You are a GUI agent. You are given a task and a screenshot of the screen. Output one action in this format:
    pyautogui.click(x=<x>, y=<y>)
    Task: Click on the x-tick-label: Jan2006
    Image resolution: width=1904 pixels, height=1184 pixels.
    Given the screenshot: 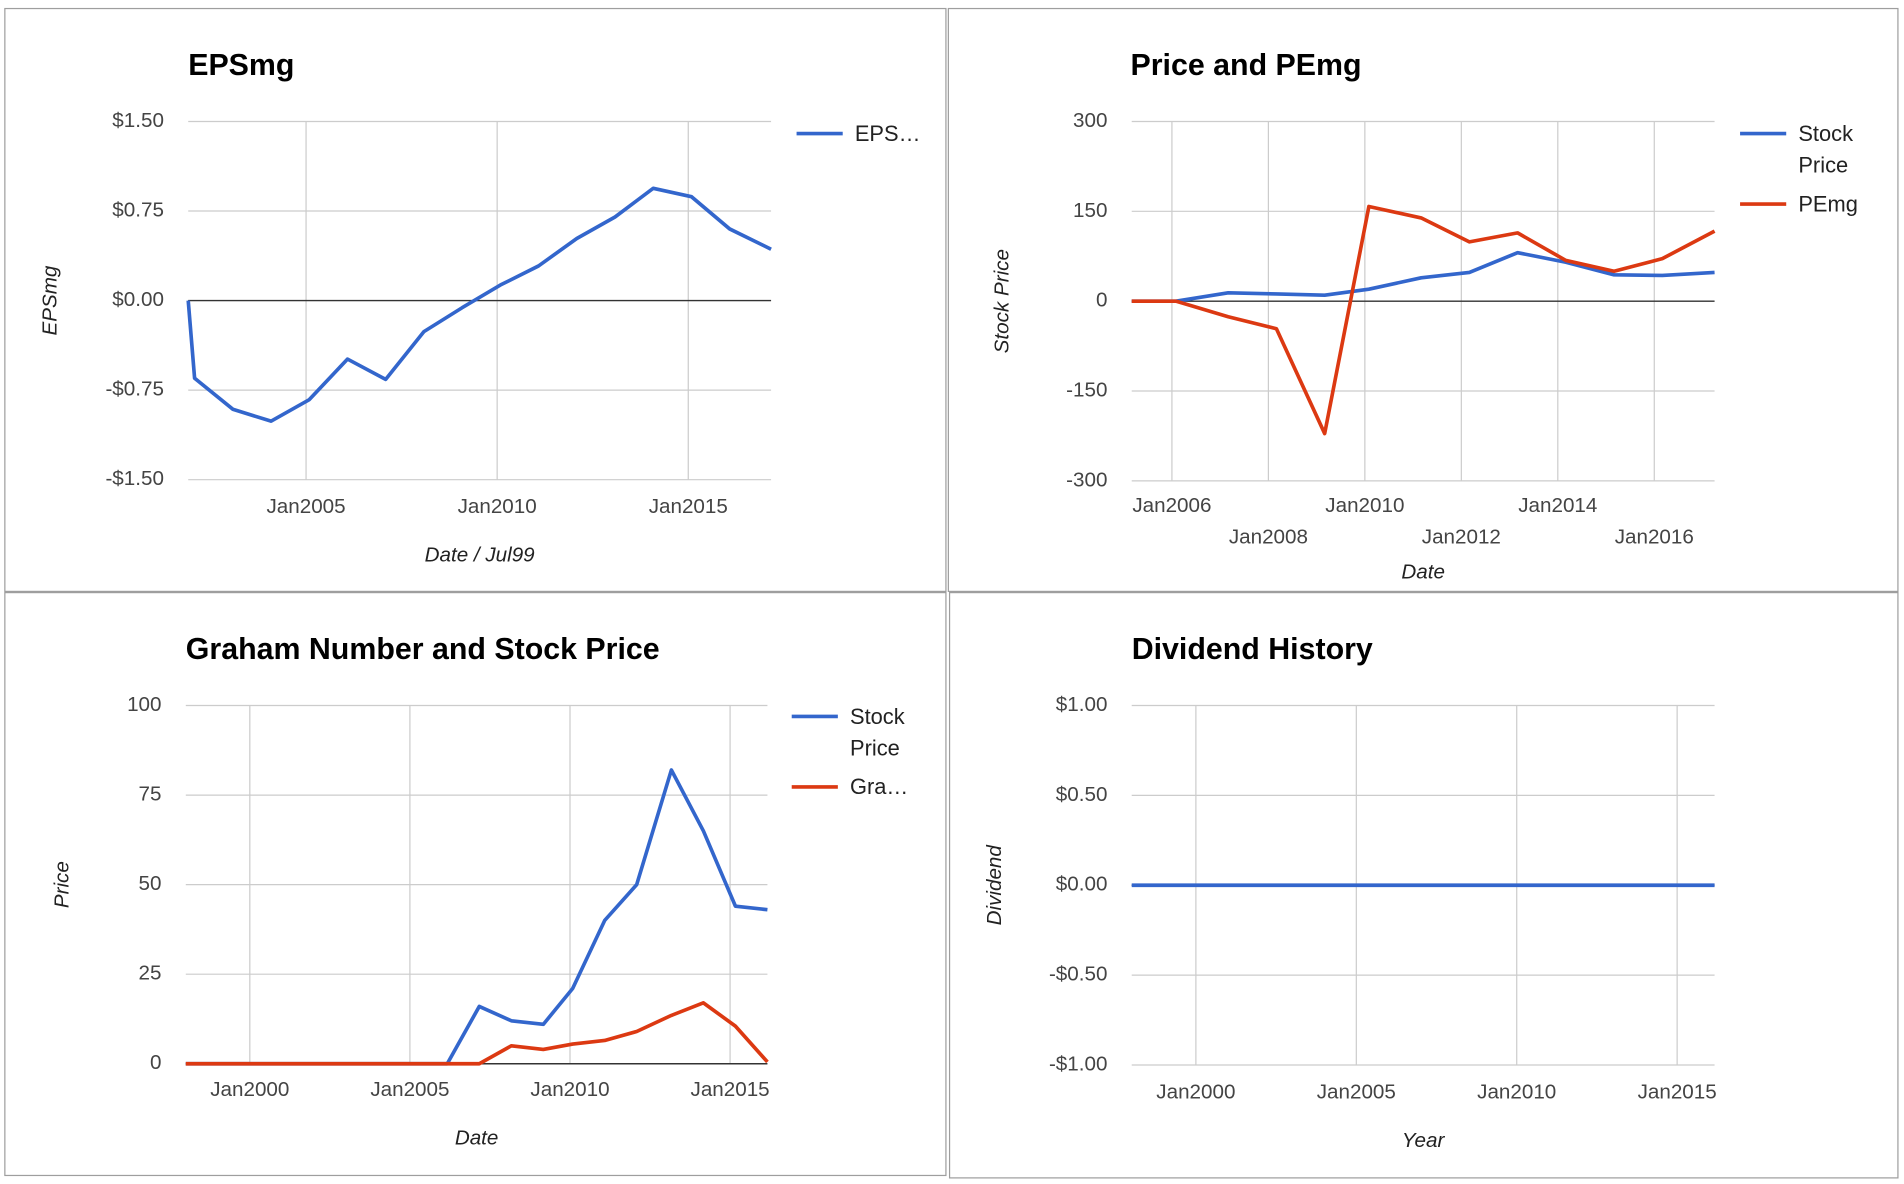 What is the action you would take?
    pyautogui.click(x=1171, y=505)
    